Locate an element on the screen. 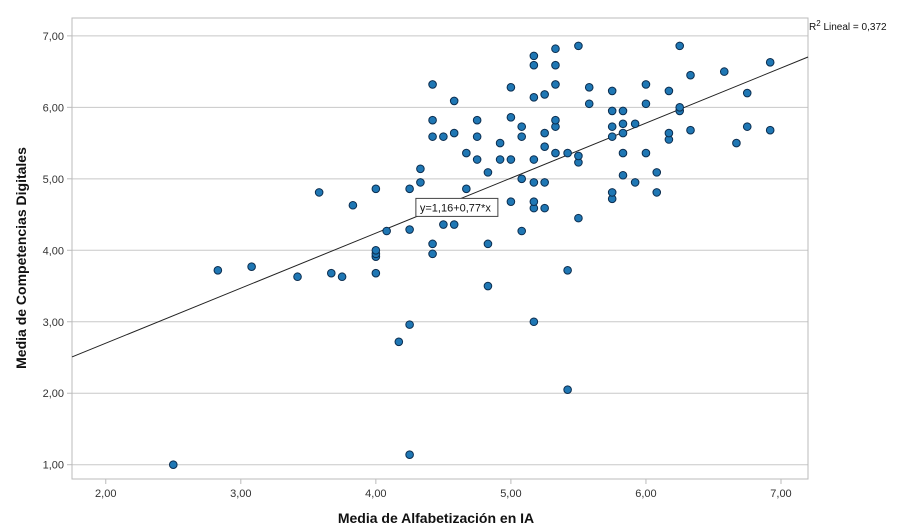 The height and width of the screenshot is (529, 901). y-tick-label: 1,00 is located at coordinates (53, 466).